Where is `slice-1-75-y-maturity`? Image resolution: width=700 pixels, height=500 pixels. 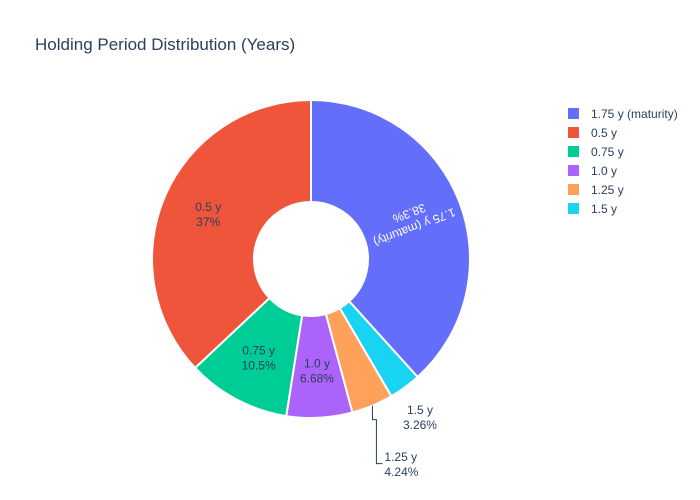
slice-1-75-y-maturity is located at coordinates (390, 238).